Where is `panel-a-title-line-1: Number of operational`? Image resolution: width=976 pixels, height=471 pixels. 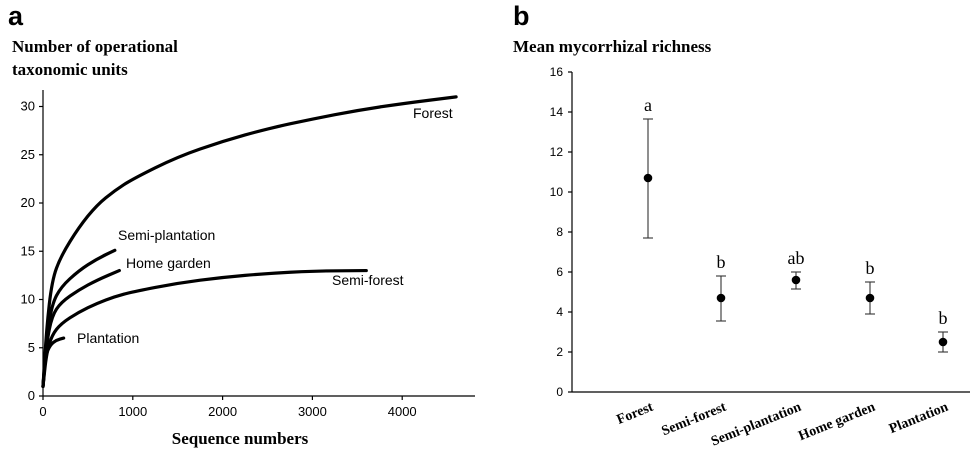 panel-a-title-line-1: Number of operational is located at coordinates (95, 46).